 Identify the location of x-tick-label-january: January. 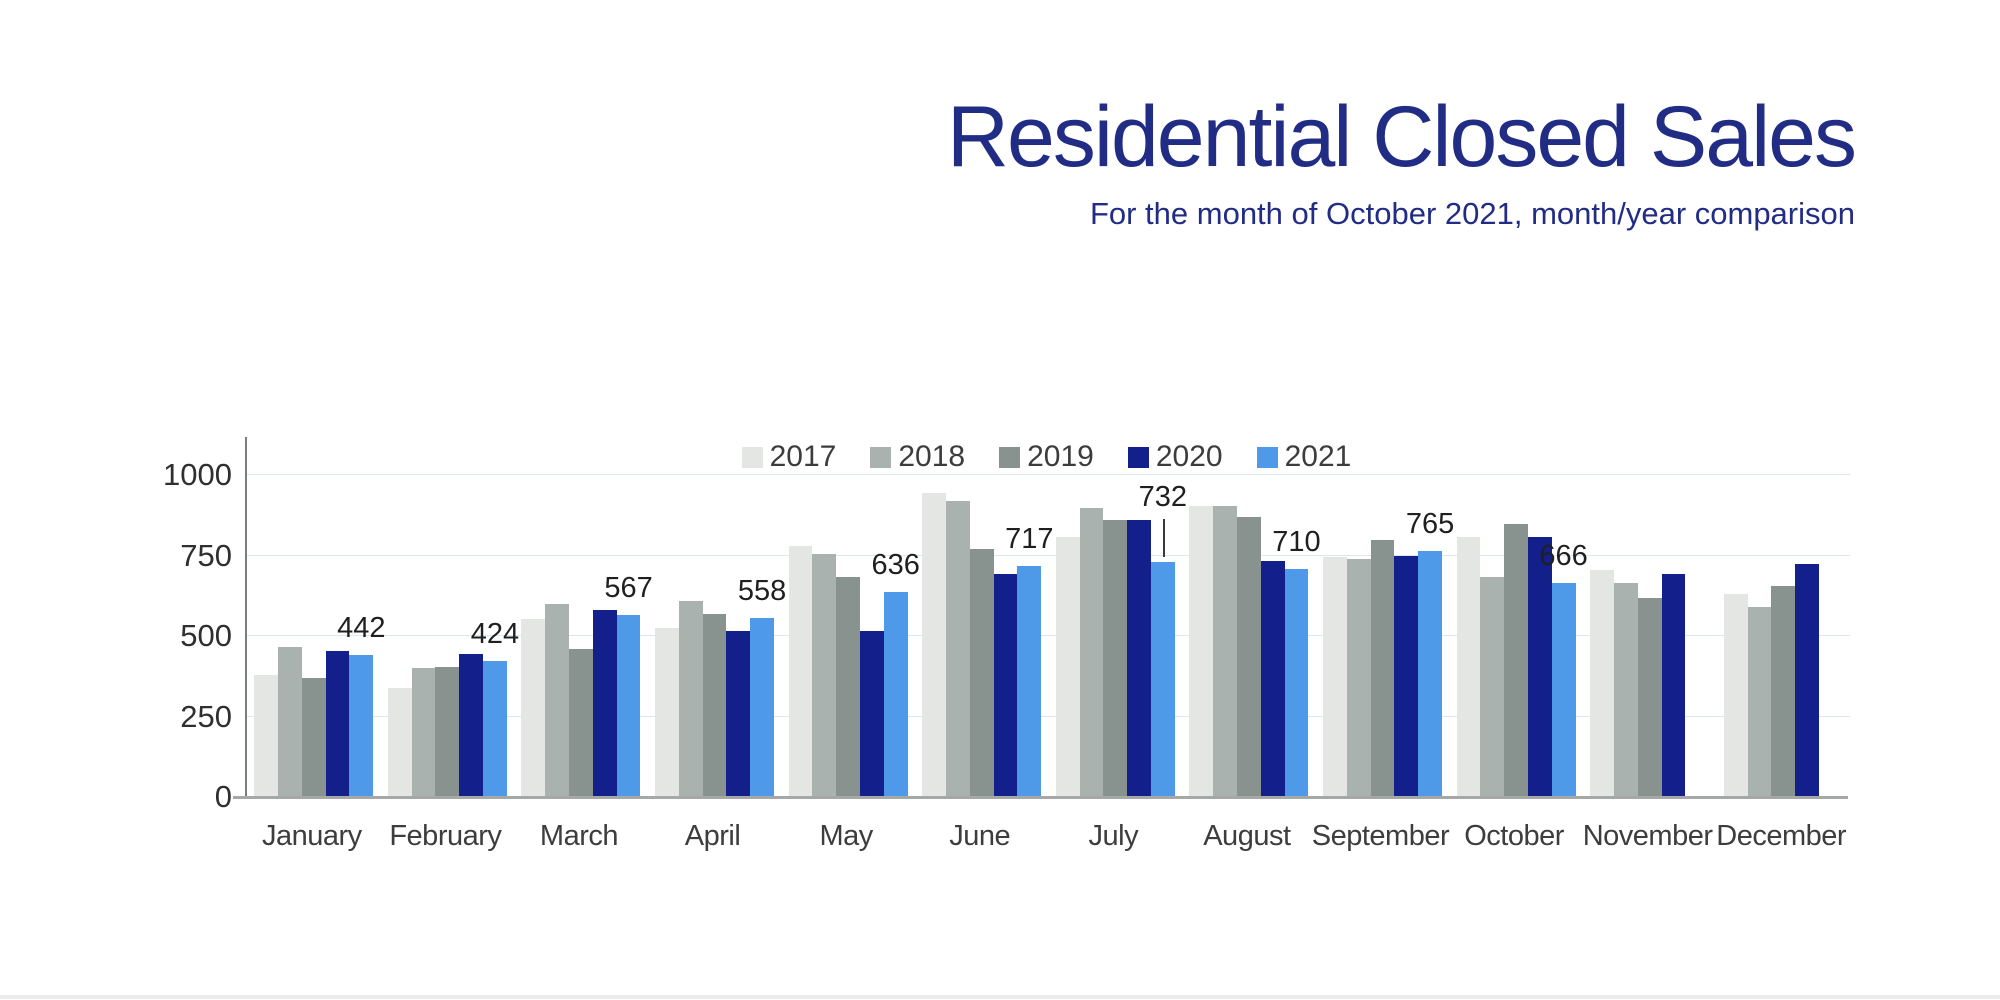
(311, 836).